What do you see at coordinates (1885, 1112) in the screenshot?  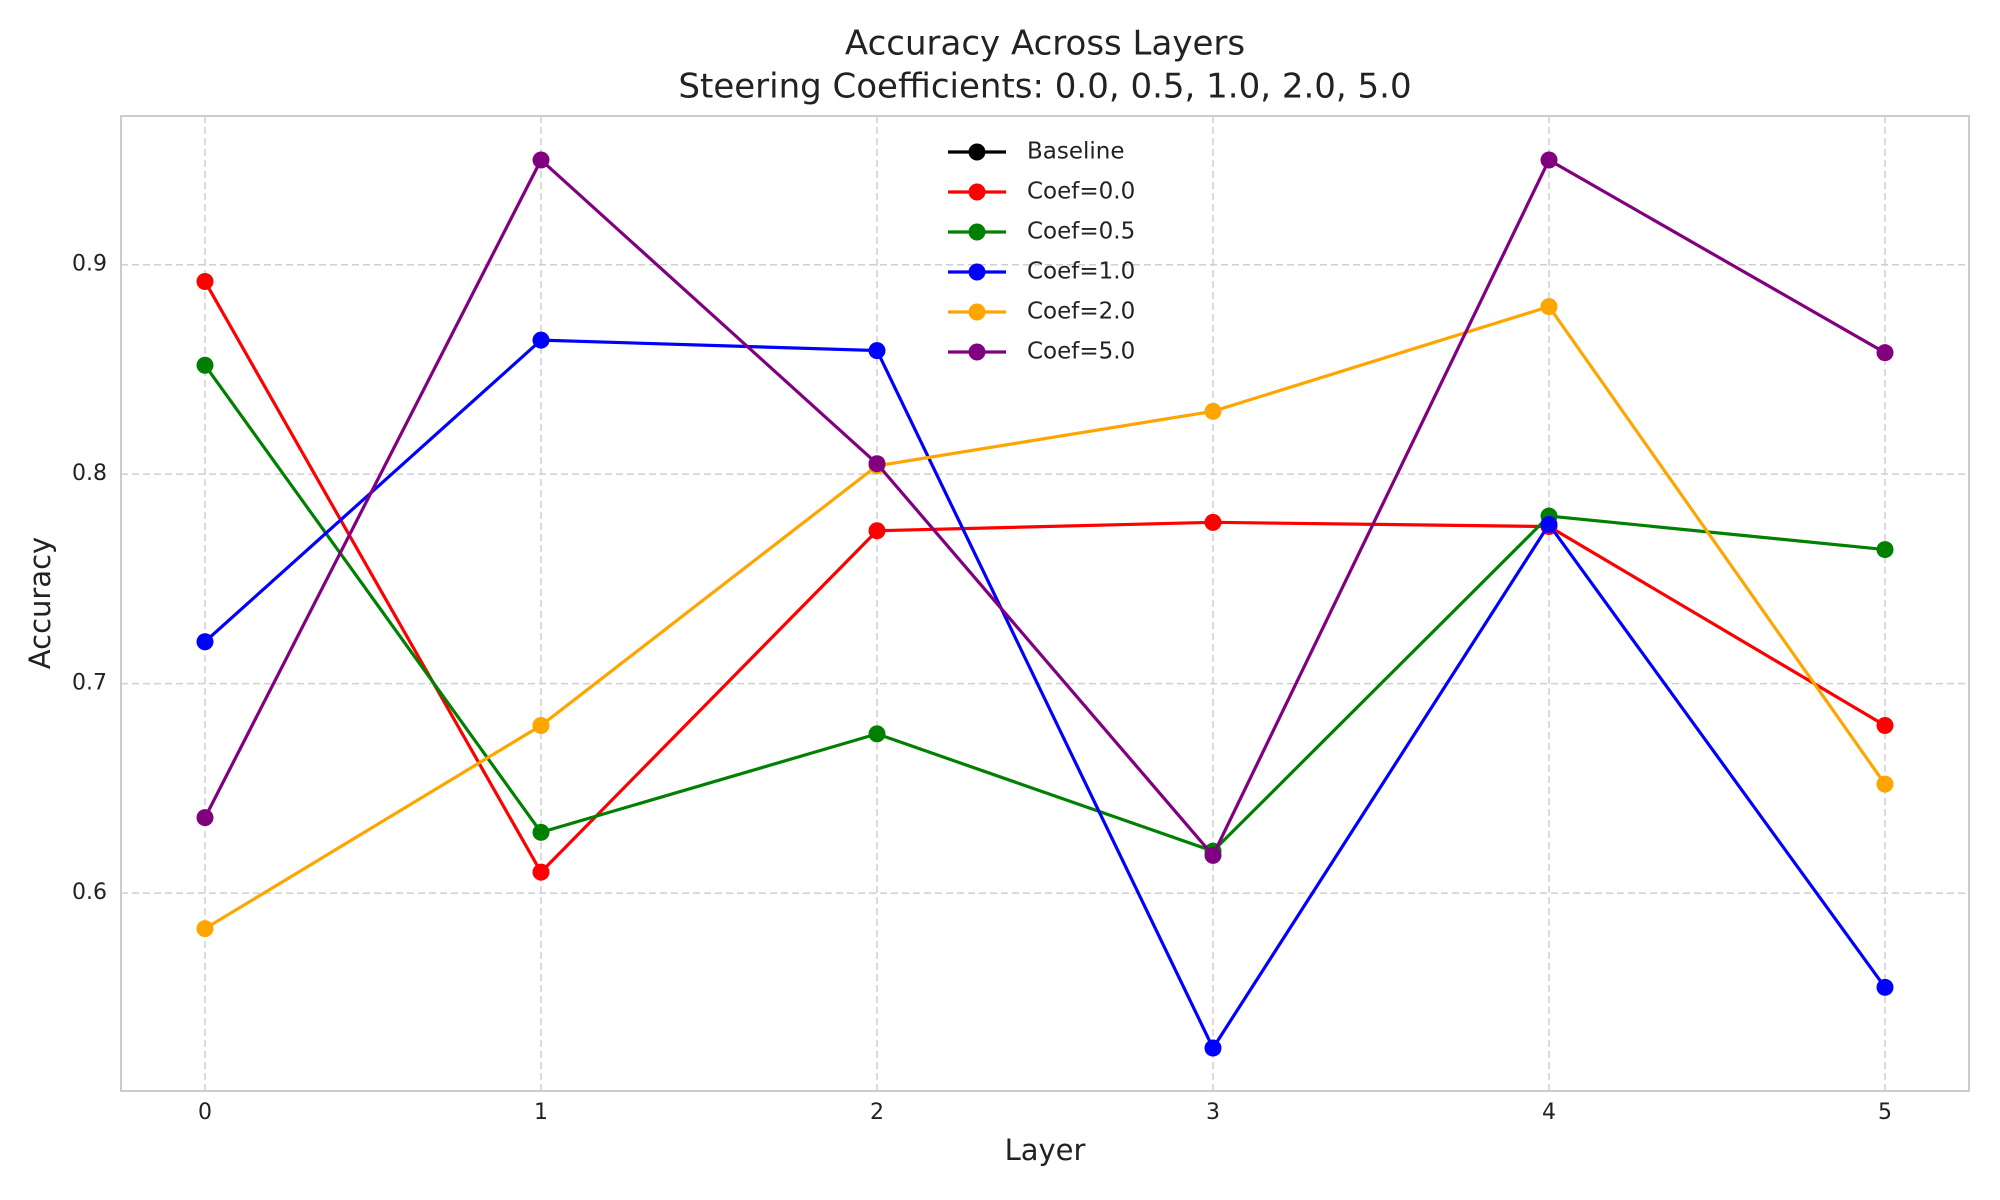 I see `x-tick-label: 5` at bounding box center [1885, 1112].